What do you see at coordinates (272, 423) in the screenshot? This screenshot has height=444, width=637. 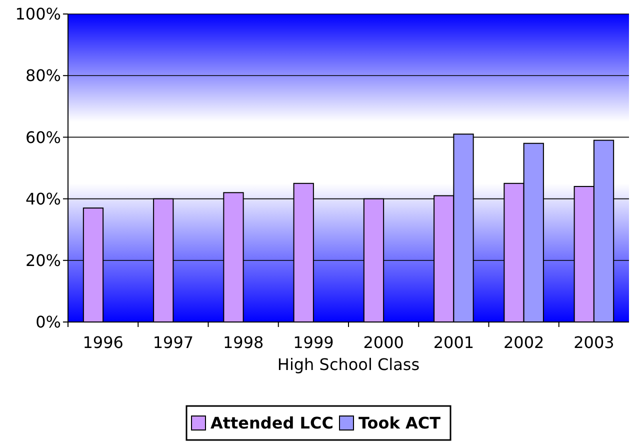 I see `legend-label: Attended LCC` at bounding box center [272, 423].